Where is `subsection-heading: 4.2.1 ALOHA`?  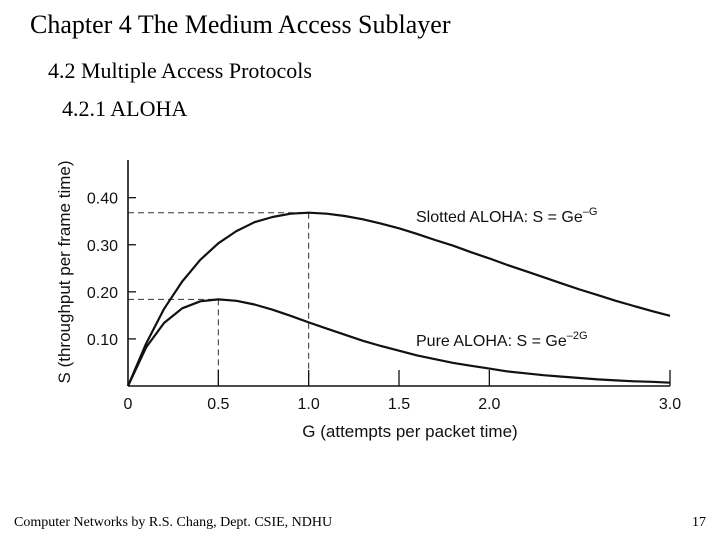
subsection-heading: 4.2.1 ALOHA is located at coordinates (125, 108).